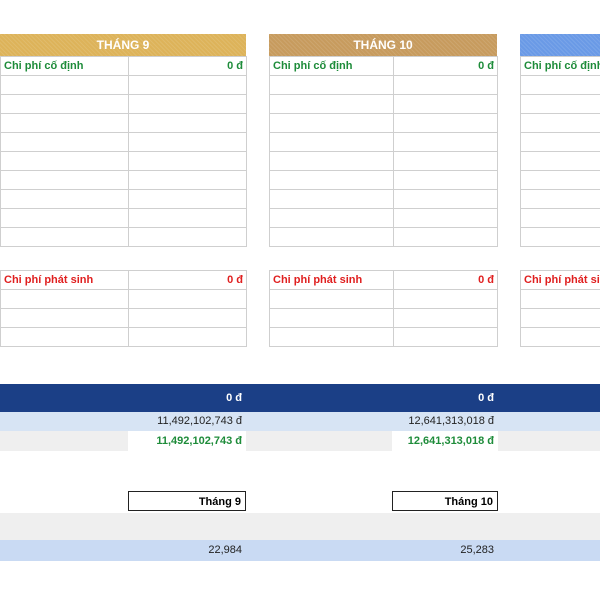 Image resolution: width=600 pixels, height=600 pixels. What do you see at coordinates (300, 526) in the screenshot?
I see `bottom-row-gray` at bounding box center [300, 526].